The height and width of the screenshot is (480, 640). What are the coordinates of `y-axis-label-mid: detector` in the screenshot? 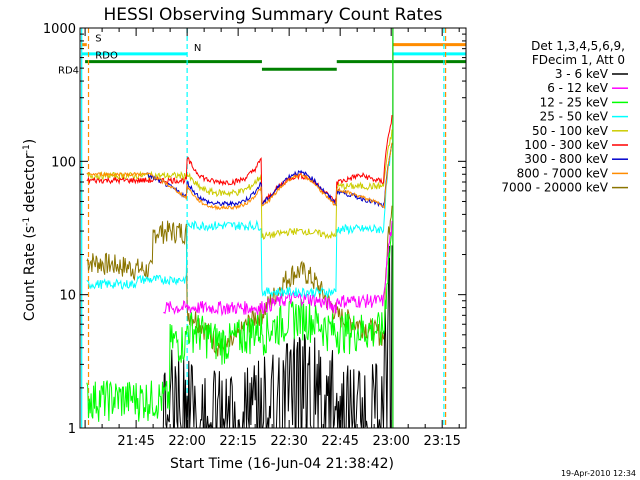 It's located at (30, 185).